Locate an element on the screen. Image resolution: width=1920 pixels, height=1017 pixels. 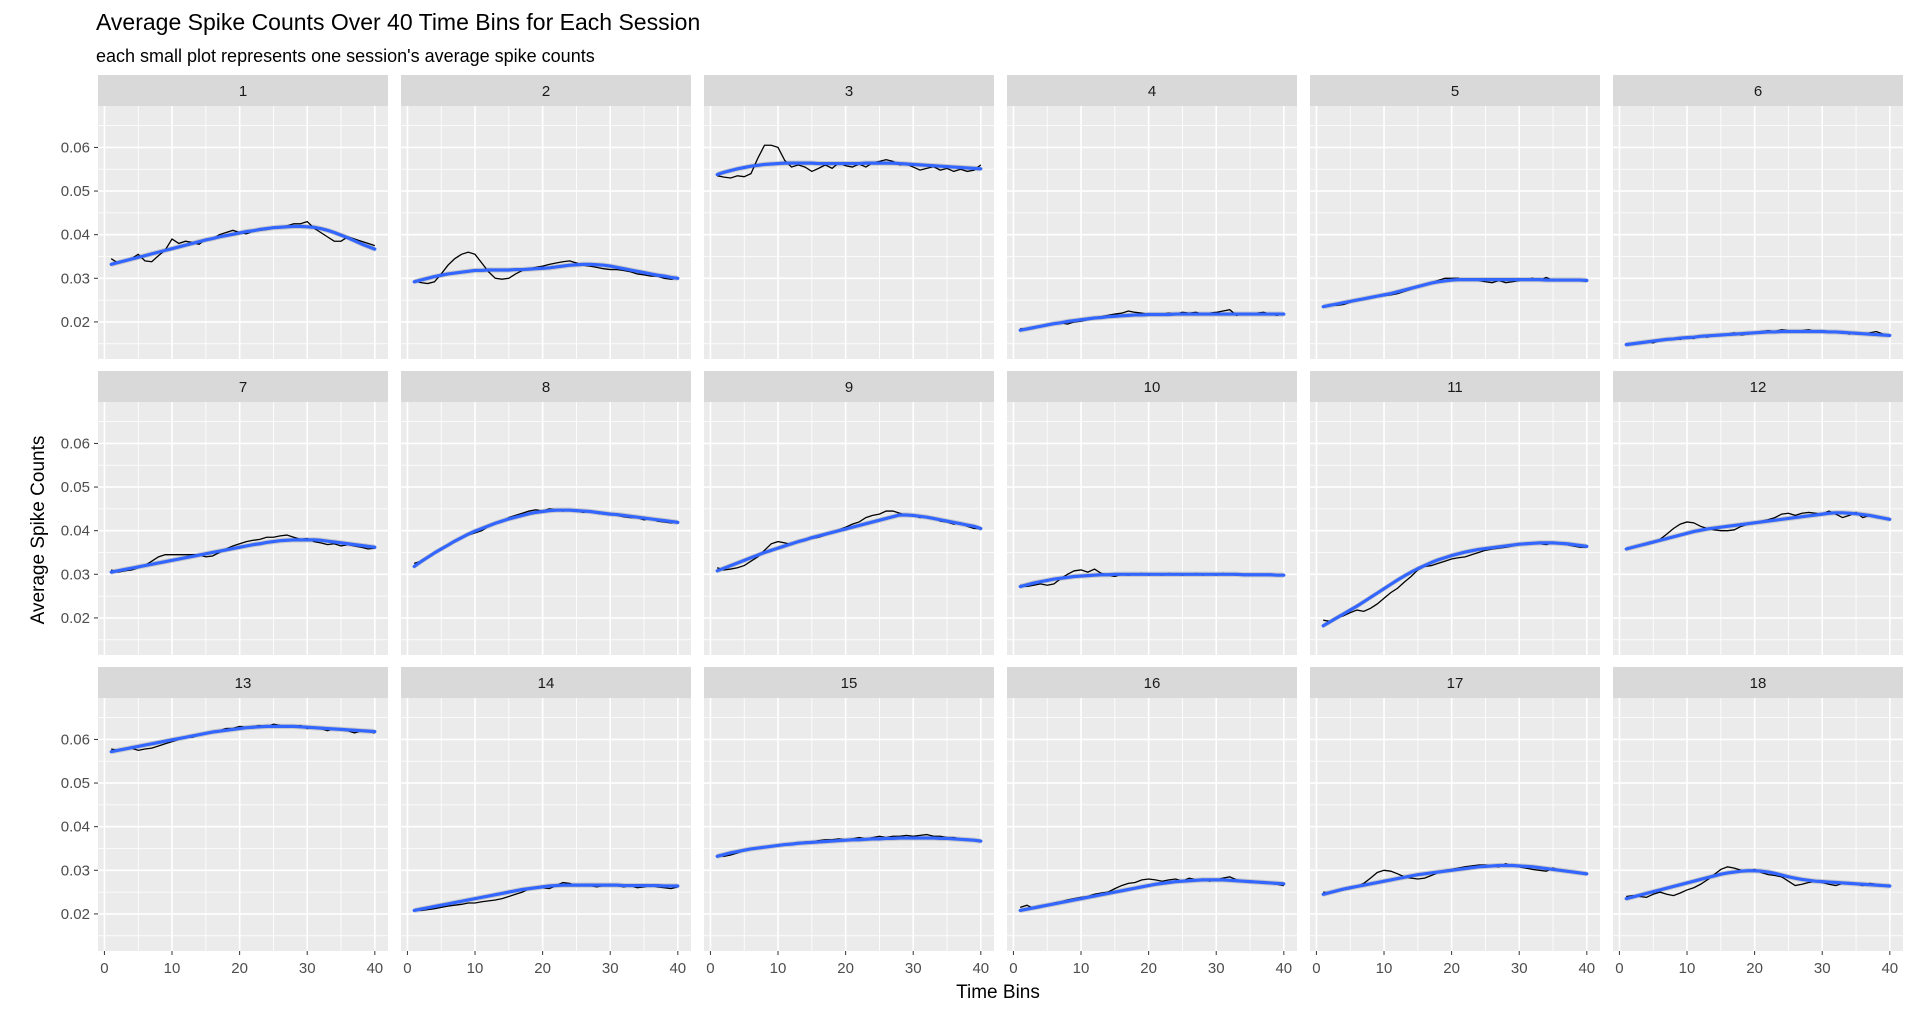
facet-strip-label: 10 is located at coordinates (1152, 387).